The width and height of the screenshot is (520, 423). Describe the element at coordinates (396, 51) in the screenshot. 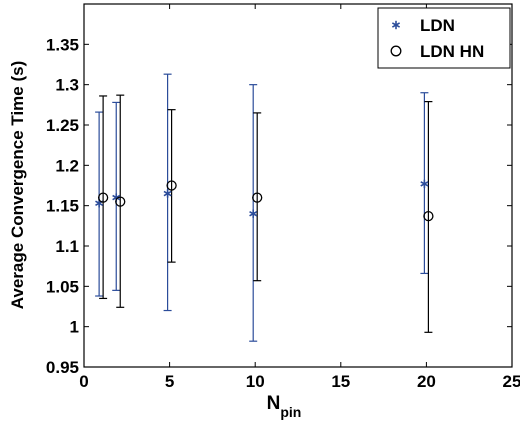

I see `legend-ldn-hn-marker` at that location.